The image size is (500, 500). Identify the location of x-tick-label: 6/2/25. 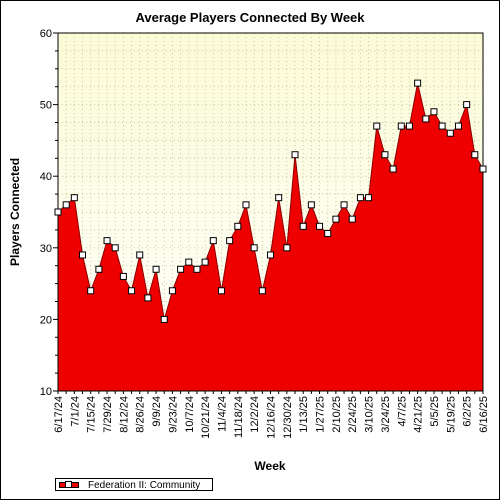
(468, 411).